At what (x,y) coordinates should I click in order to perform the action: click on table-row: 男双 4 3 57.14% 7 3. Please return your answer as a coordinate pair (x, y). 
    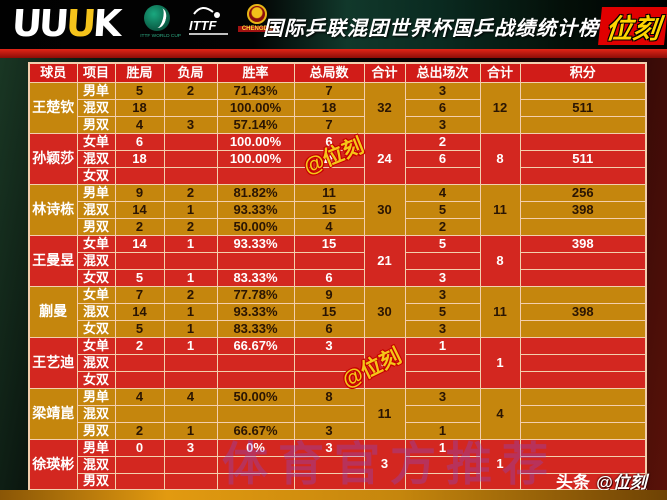
    Looking at the image, I should click on (338, 124).